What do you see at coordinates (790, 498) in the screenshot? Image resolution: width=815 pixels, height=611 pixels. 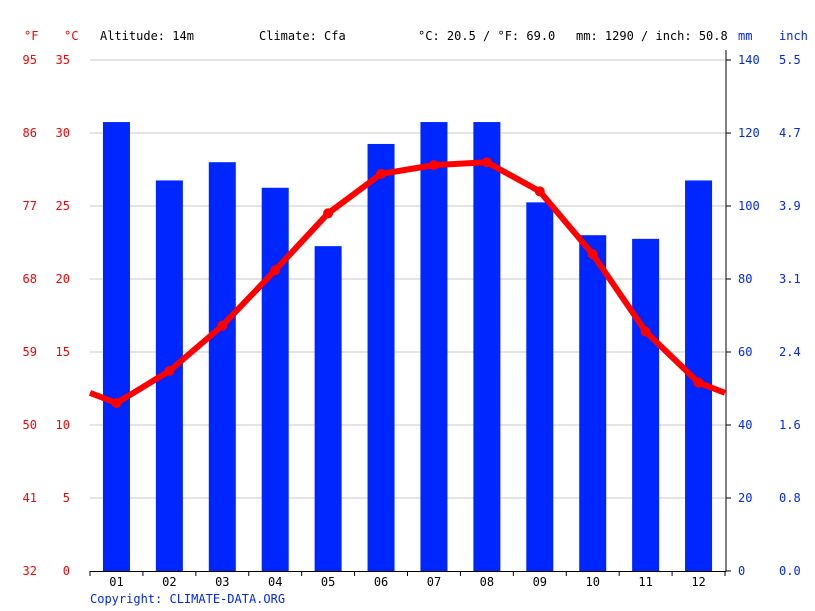 I see `tick-label-inch: 0.8` at bounding box center [790, 498].